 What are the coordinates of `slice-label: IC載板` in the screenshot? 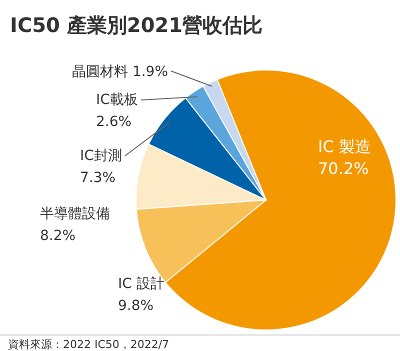 It's located at (117, 100).